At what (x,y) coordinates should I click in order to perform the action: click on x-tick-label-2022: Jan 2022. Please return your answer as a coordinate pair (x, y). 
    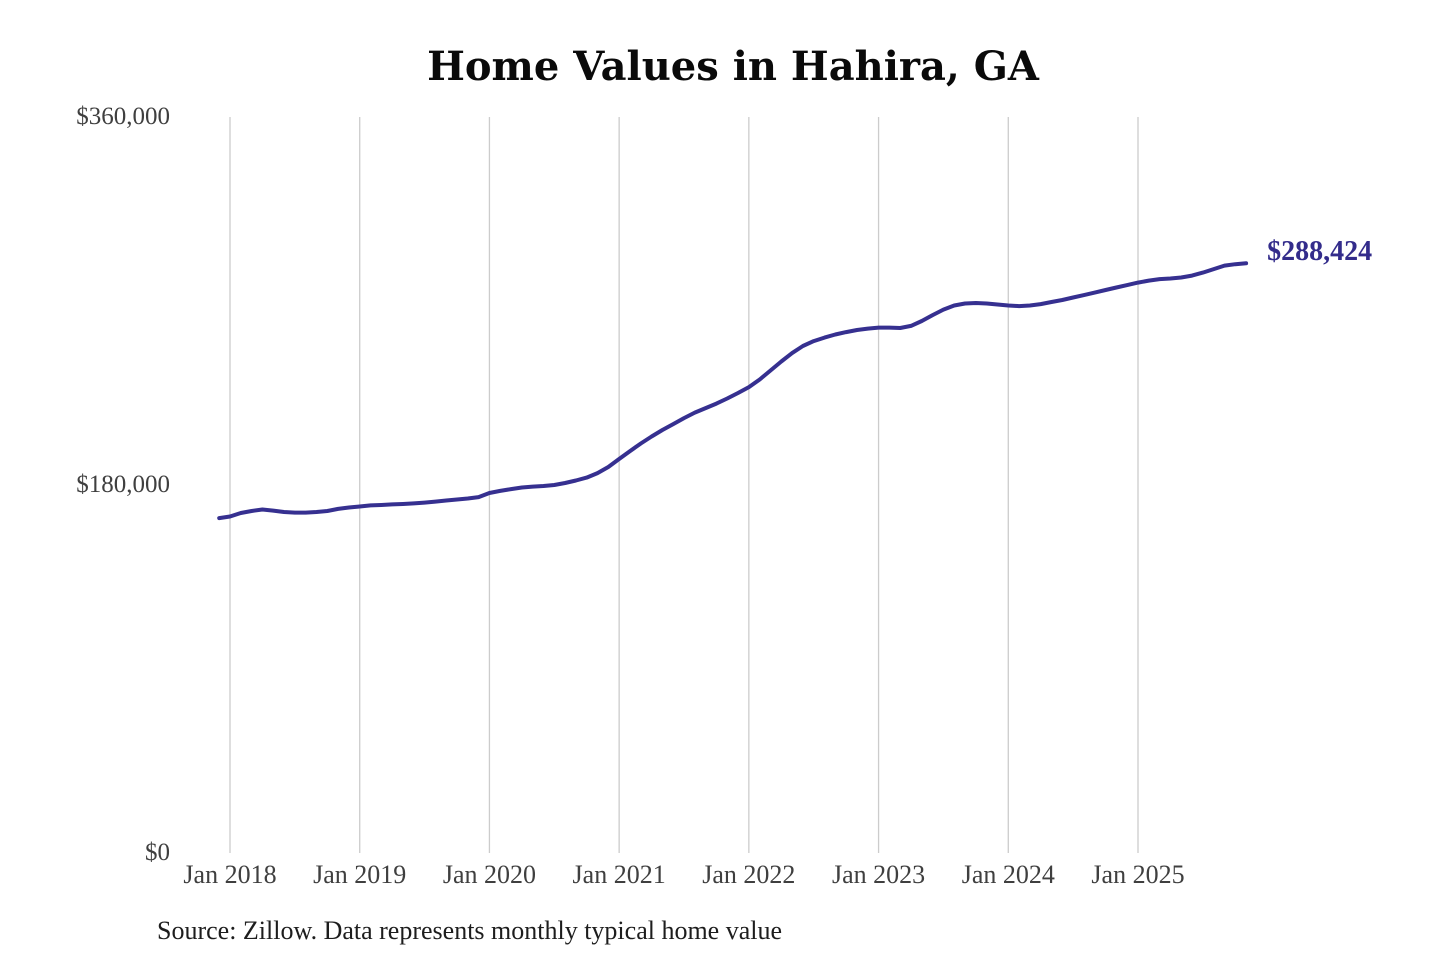
    Looking at the image, I should click on (749, 874).